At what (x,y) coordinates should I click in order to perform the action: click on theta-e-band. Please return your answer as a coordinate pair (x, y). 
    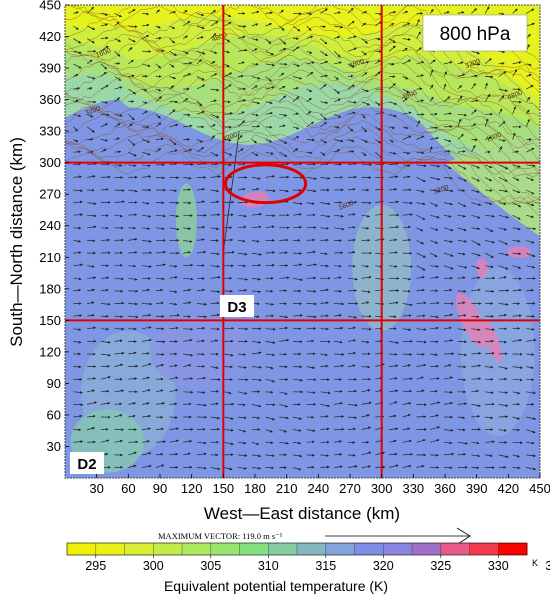
    Looking at the image, I should click on (492, 184).